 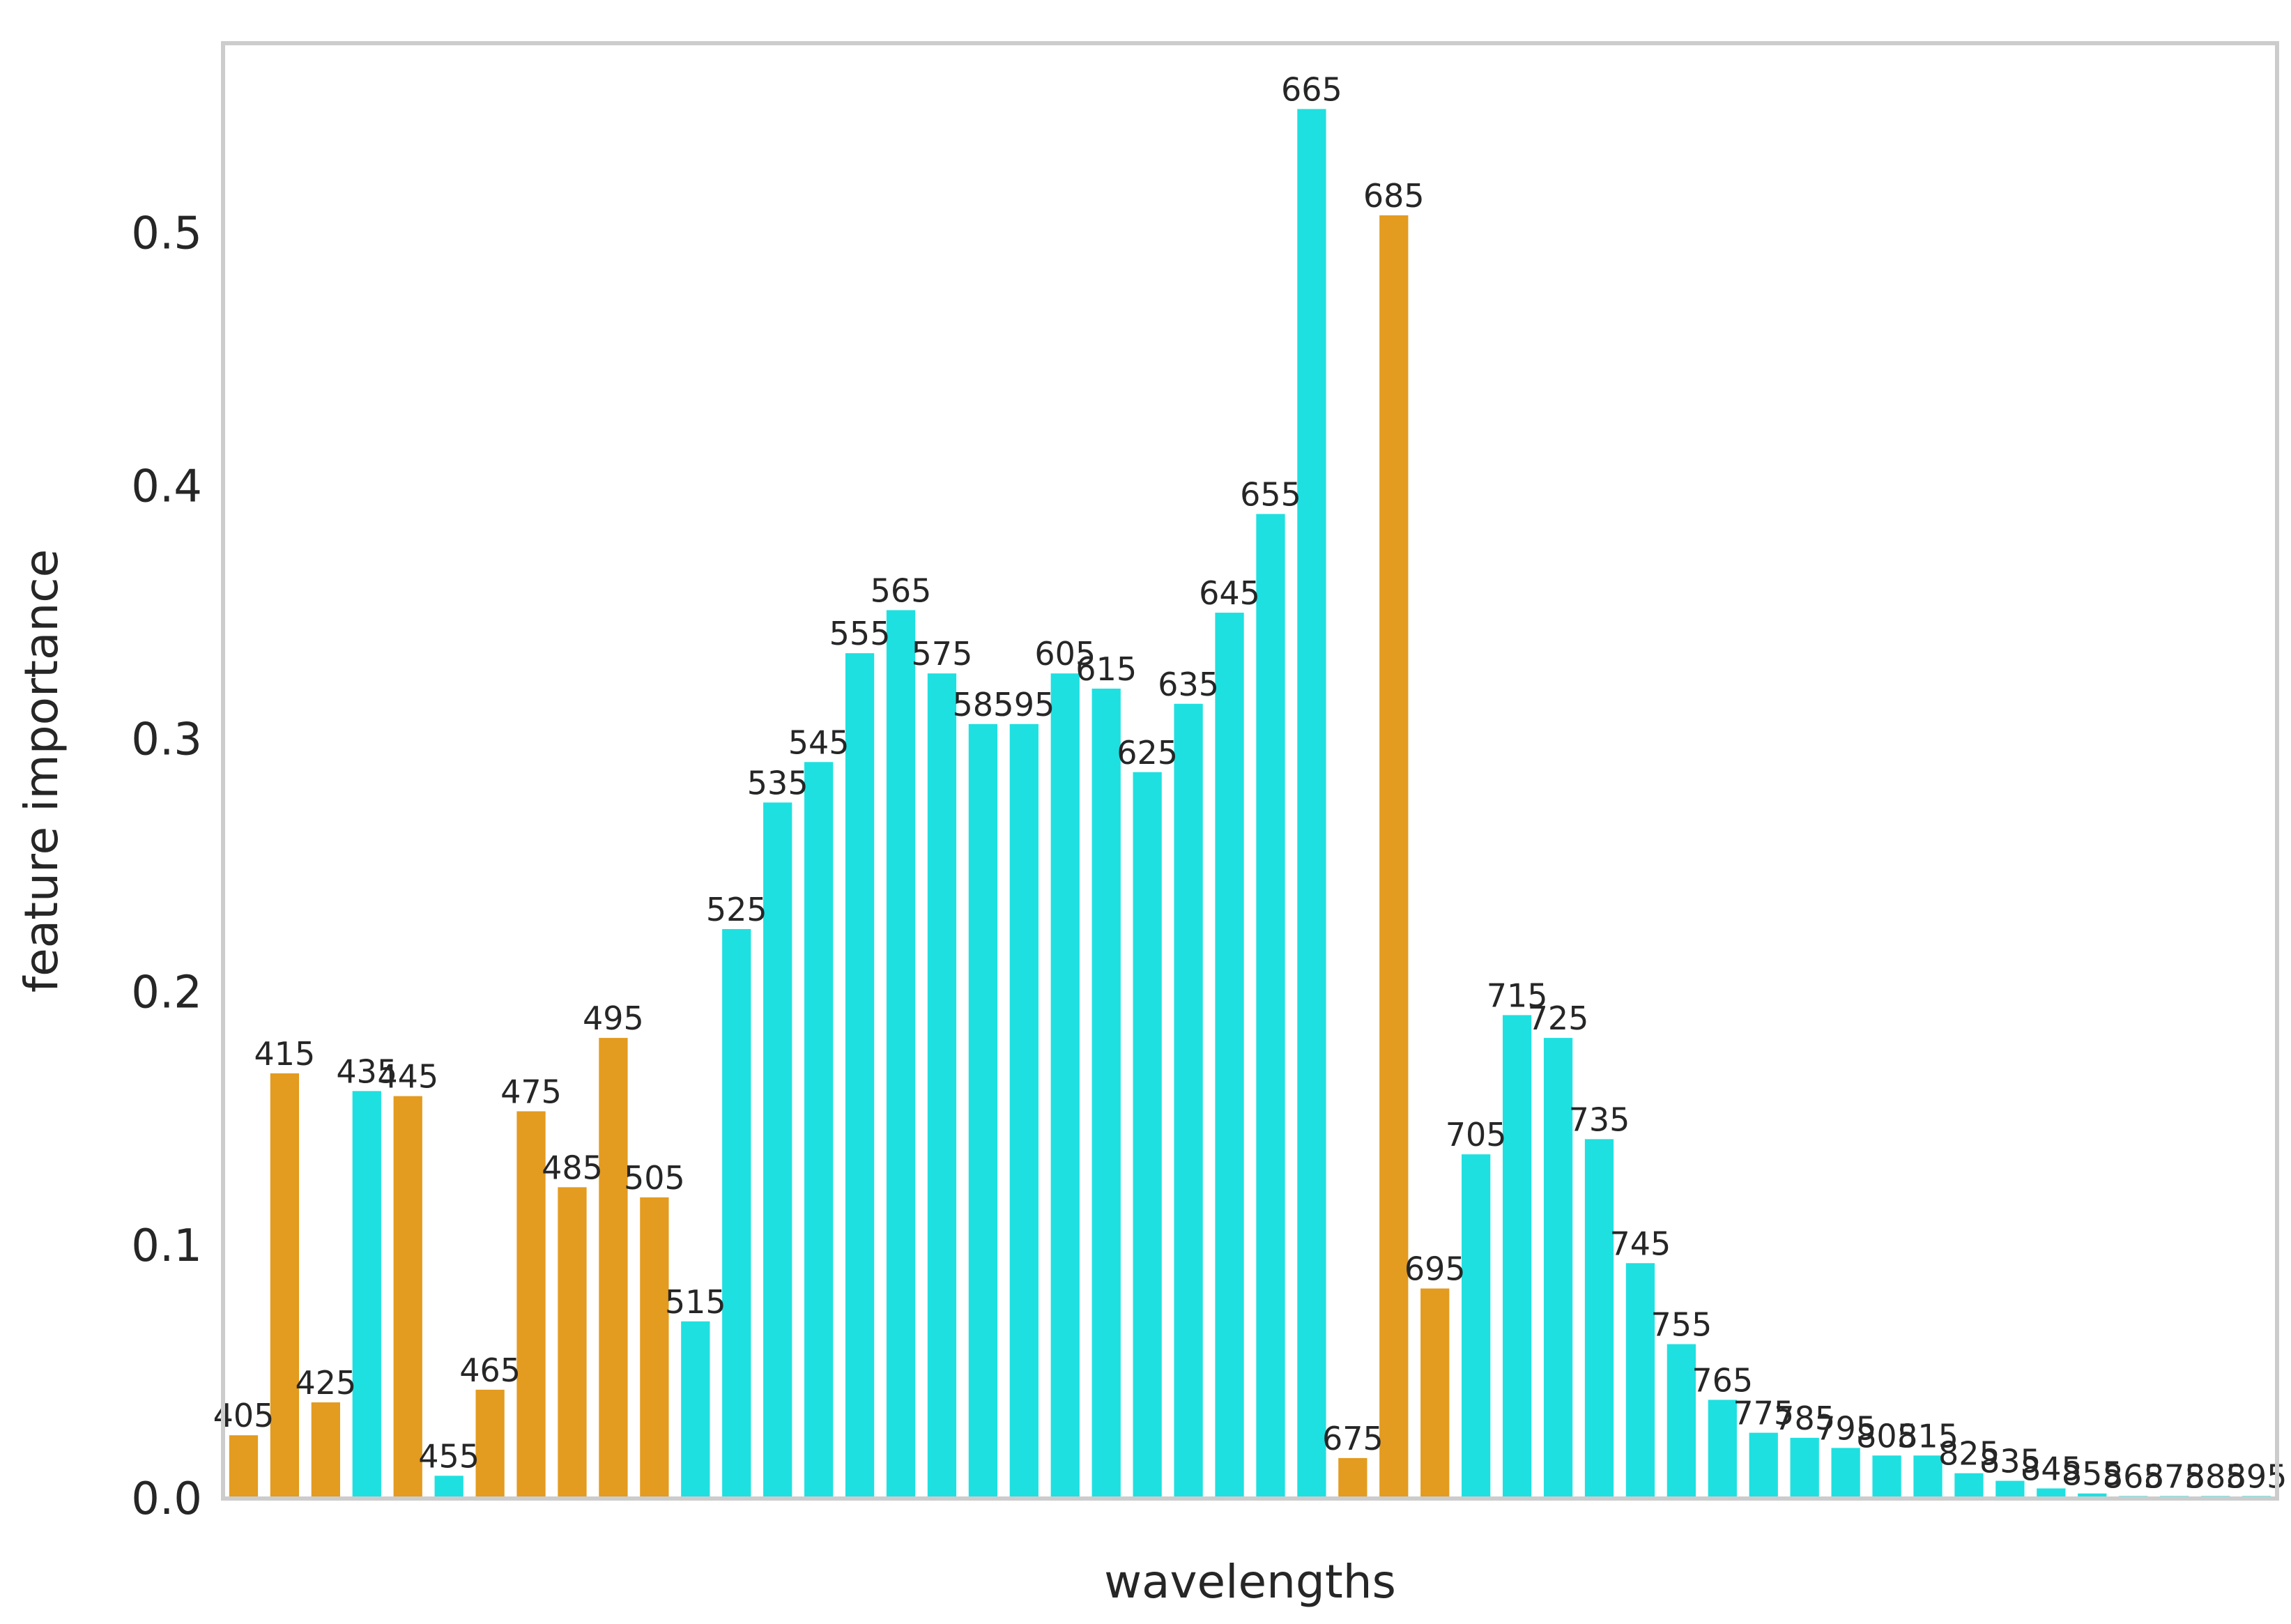 What do you see at coordinates (166, 1246) in the screenshot?
I see `y-tick-label: 0.1` at bounding box center [166, 1246].